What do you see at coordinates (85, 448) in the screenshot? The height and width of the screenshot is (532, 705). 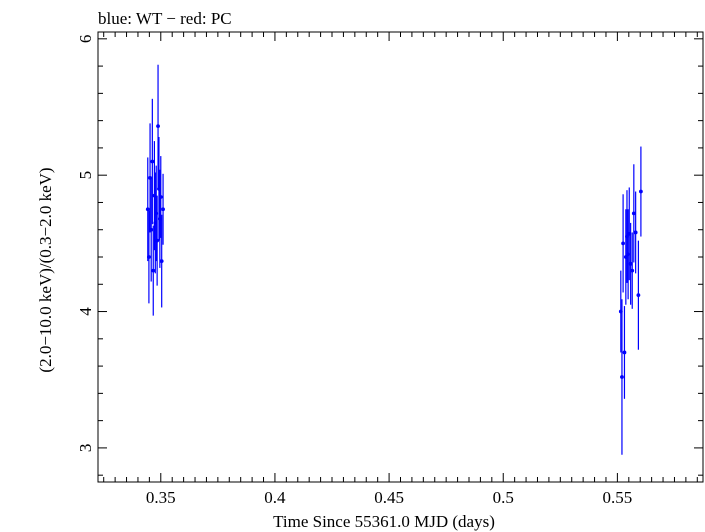 I see `y-tick-label: 3` at bounding box center [85, 448].